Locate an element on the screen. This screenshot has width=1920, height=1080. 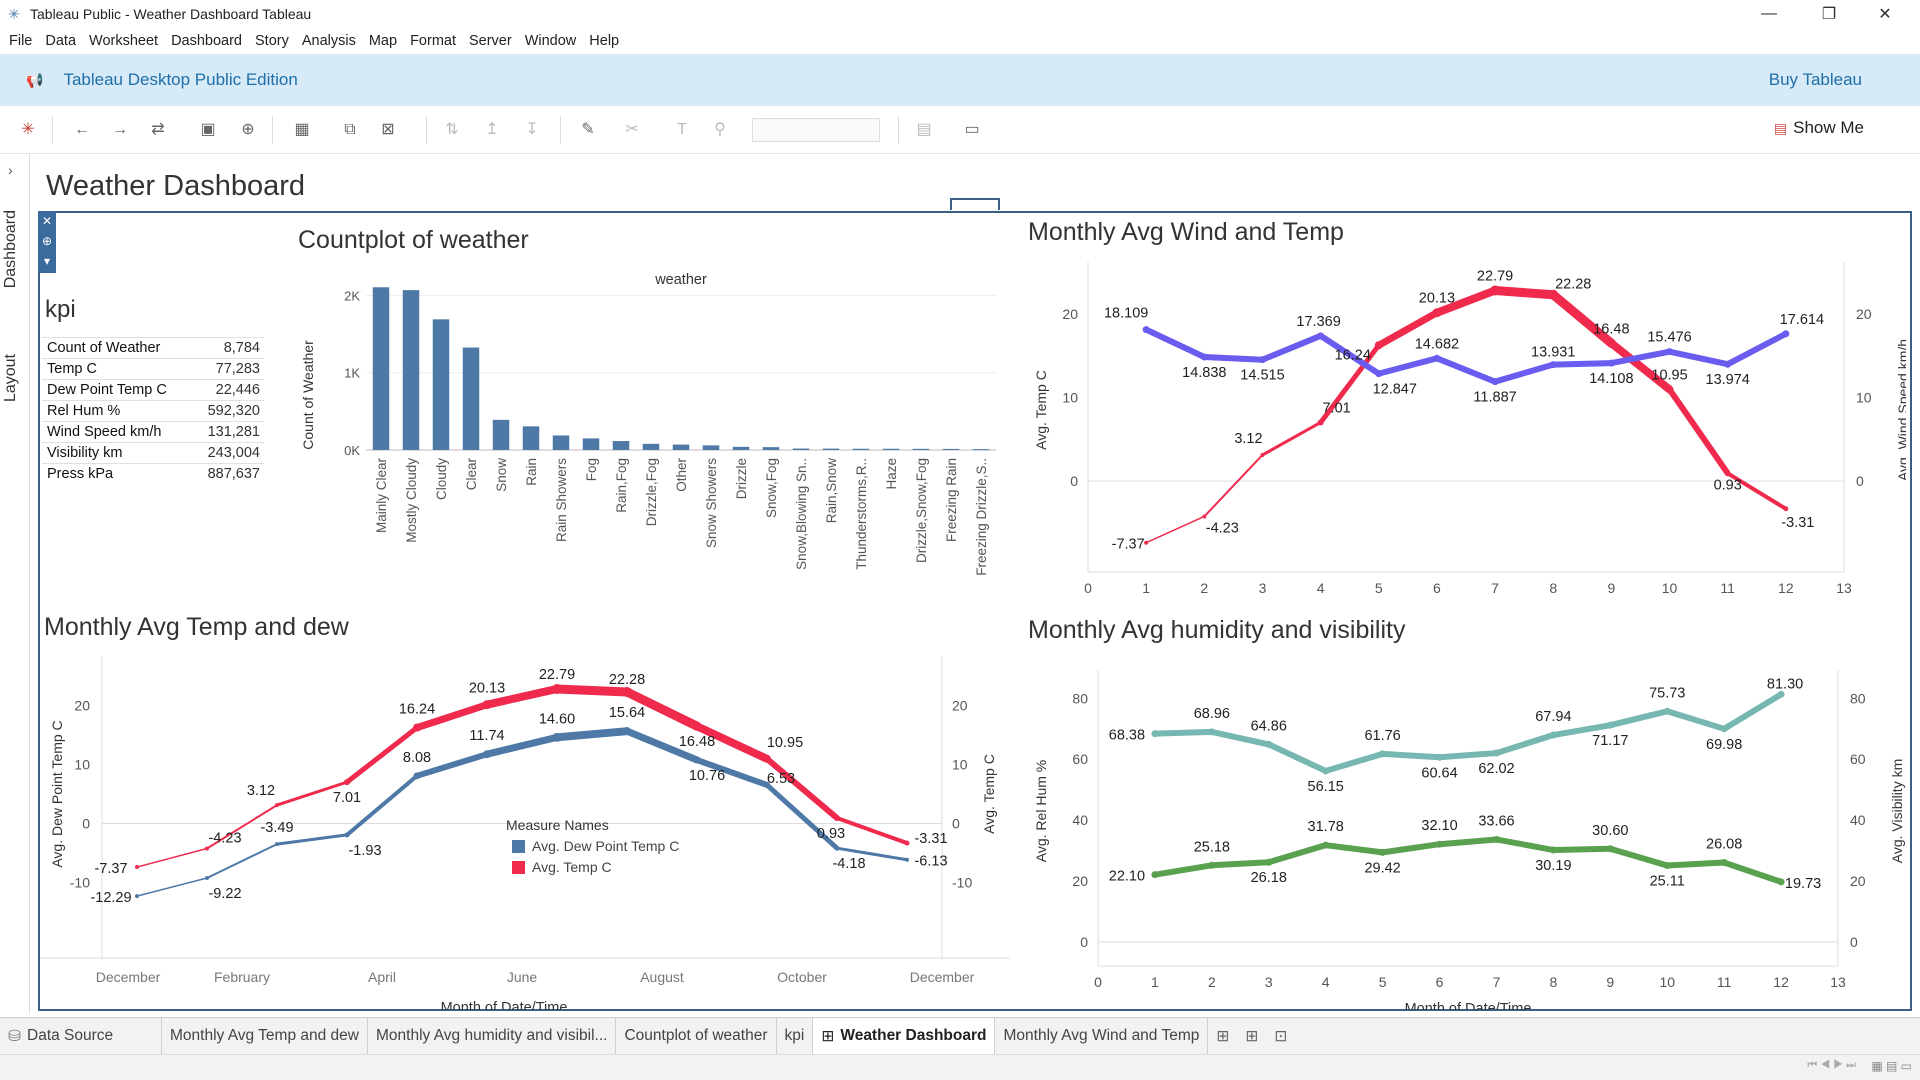
visibility-data-label: 25.18 is located at coordinates (1212, 847).